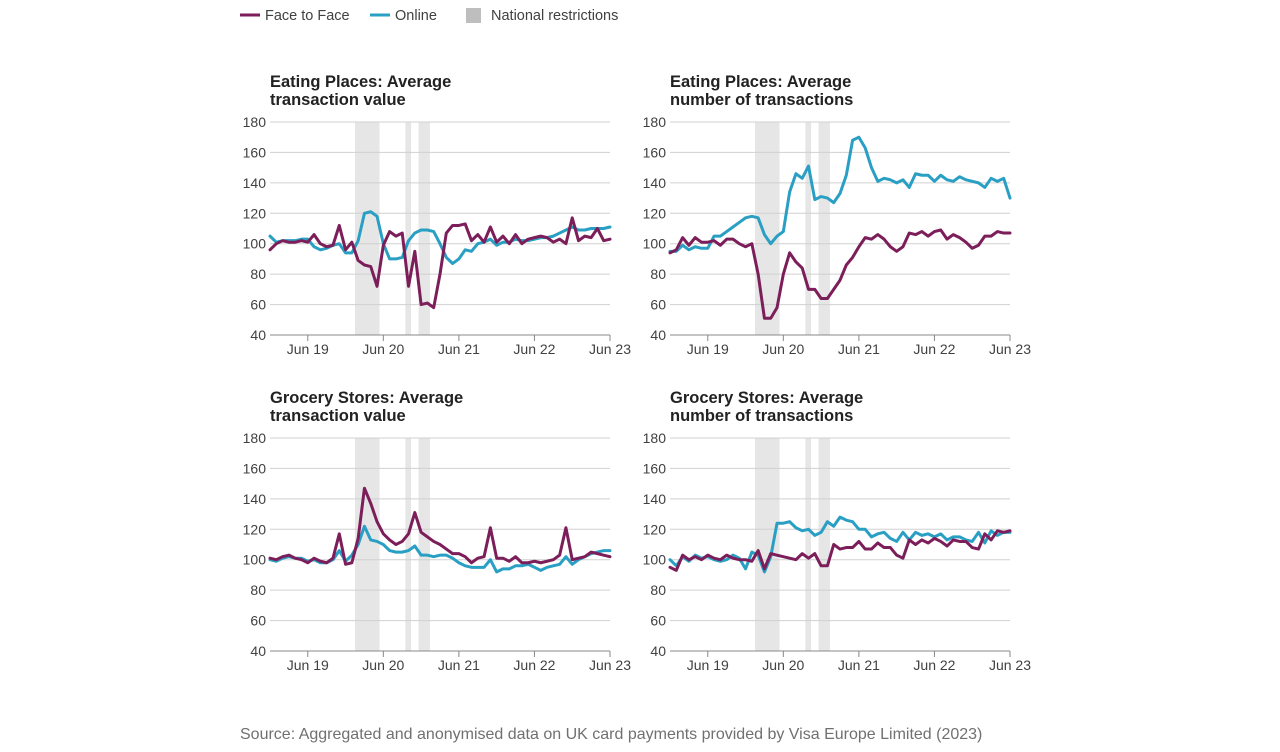  I want to click on legend: Face to Face Online National restrictions, so click(429, 16).